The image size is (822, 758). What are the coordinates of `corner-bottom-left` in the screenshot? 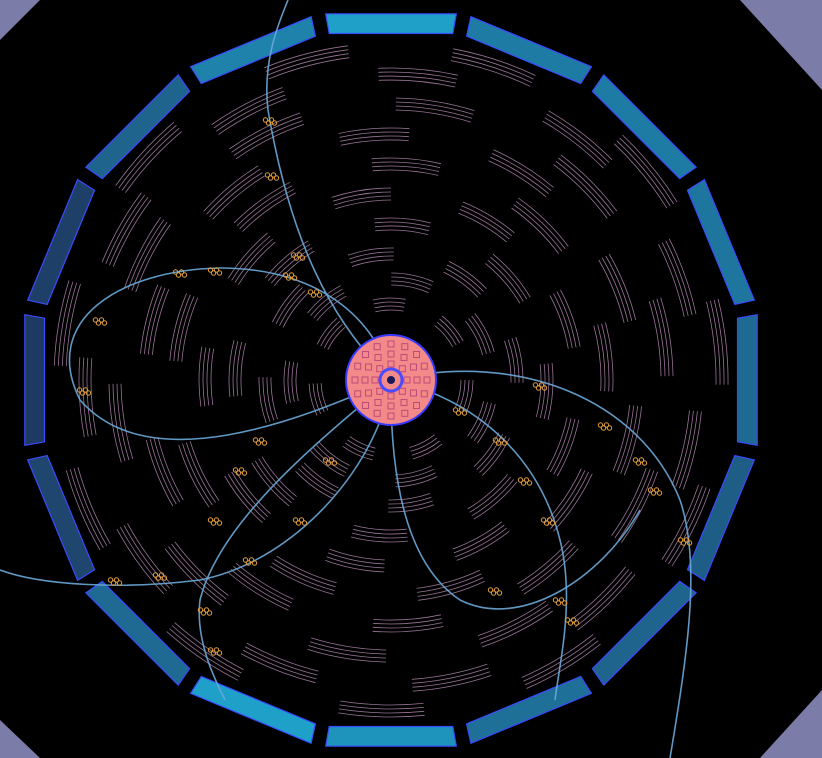 It's located at (20, 739).